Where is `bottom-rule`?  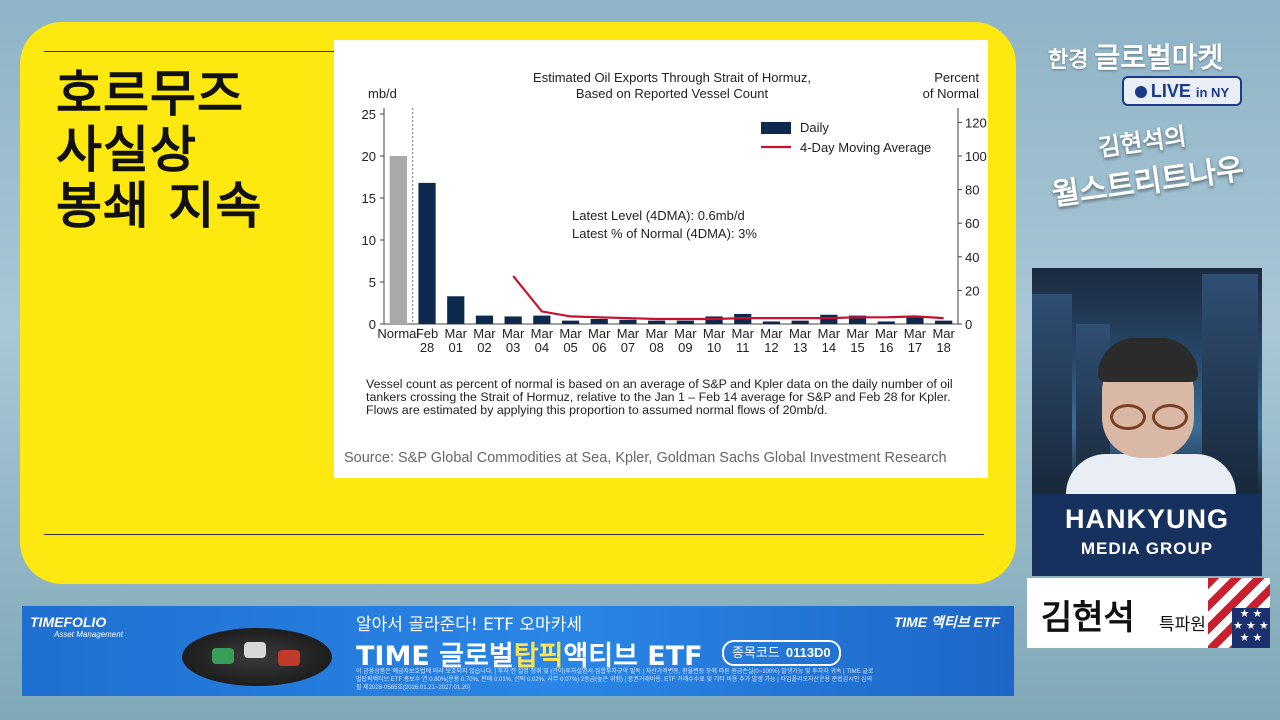
bottom-rule is located at coordinates (514, 534).